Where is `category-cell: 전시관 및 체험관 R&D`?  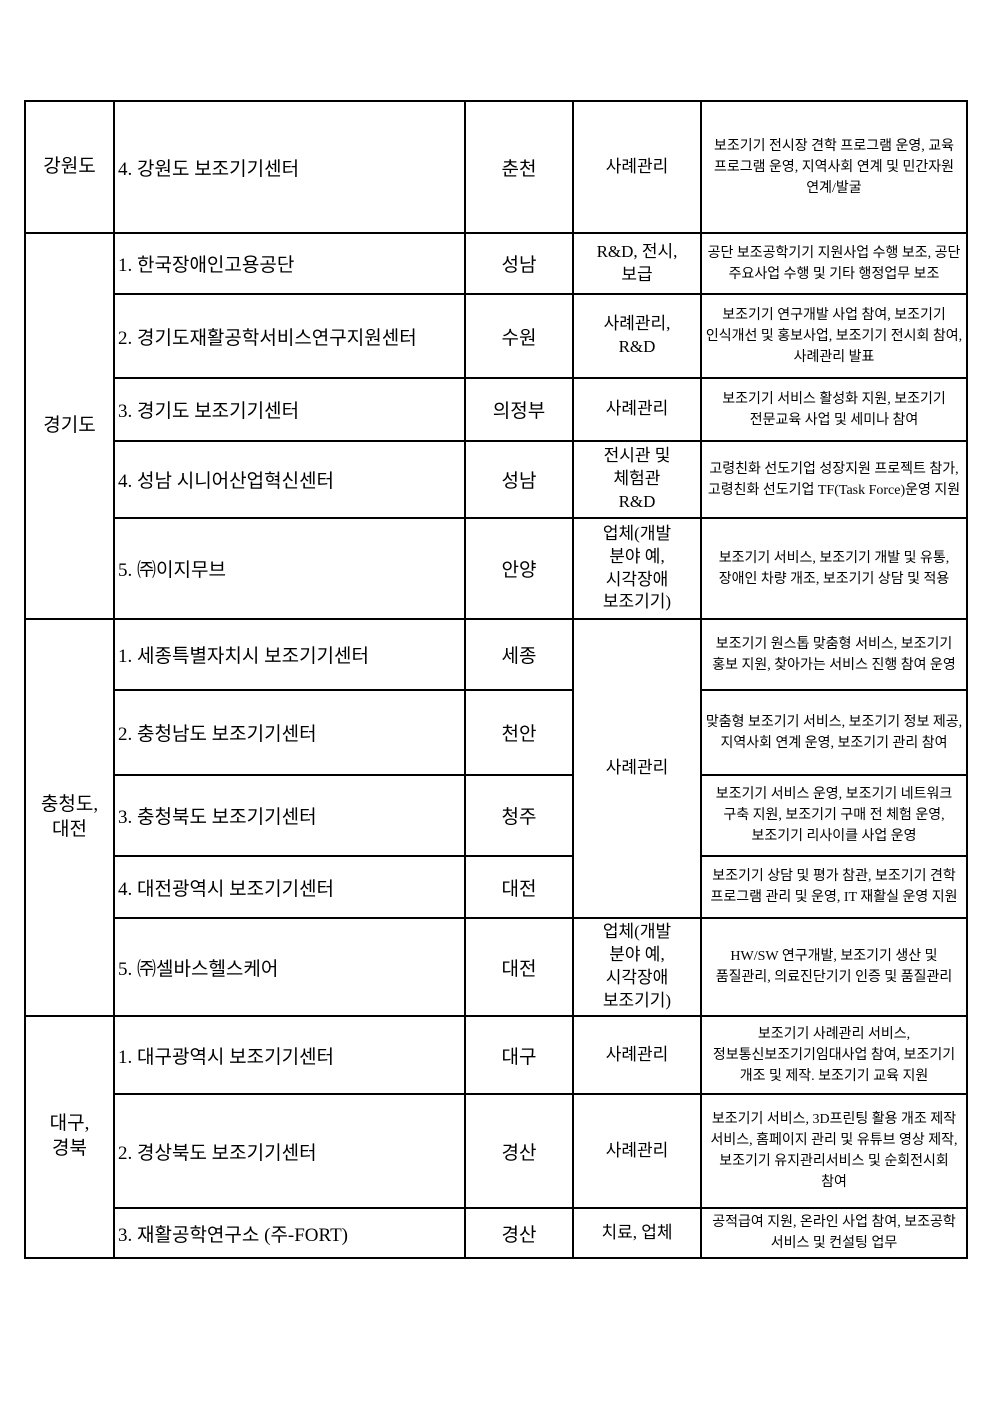
category-cell: 전시관 및 체험관 R&D is located at coordinates (637, 479).